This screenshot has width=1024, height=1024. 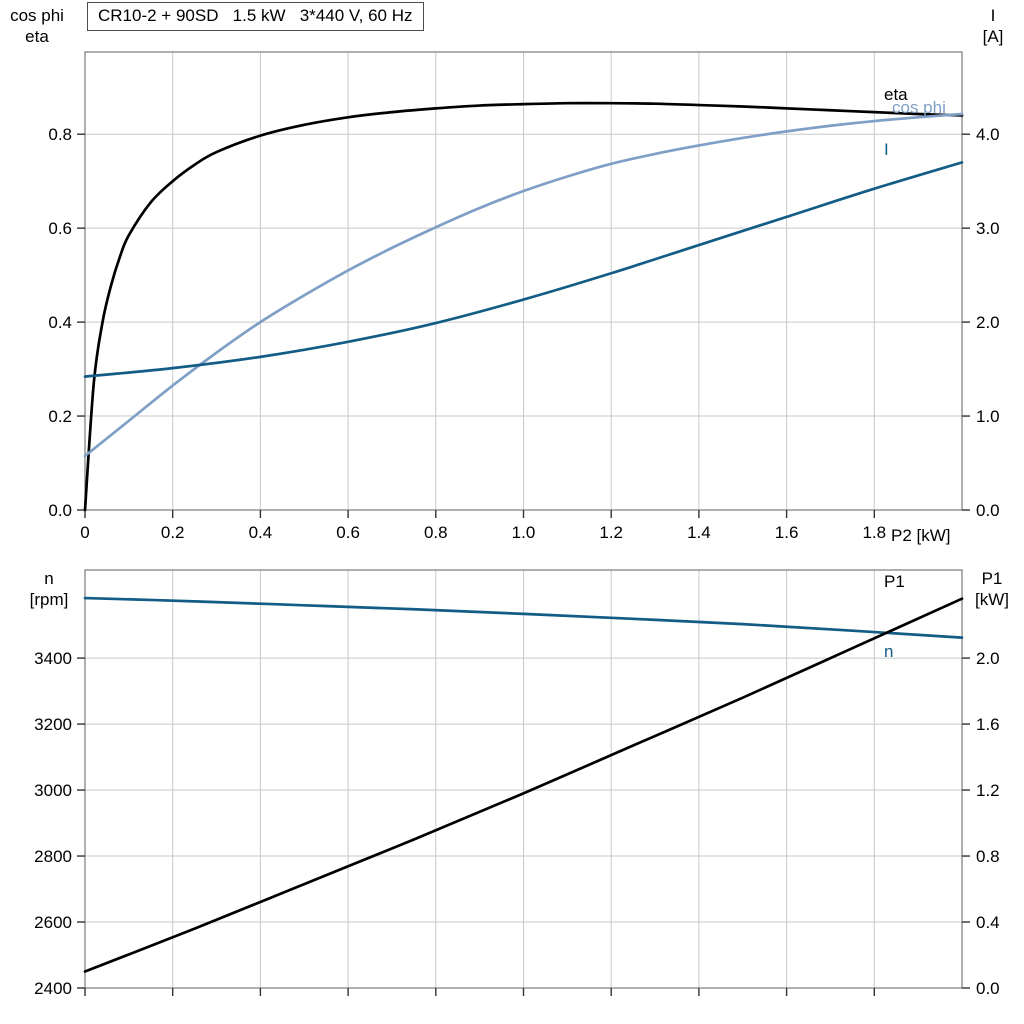 I want to click on axis-label-speed-unit: [rpm], so click(x=49, y=599).